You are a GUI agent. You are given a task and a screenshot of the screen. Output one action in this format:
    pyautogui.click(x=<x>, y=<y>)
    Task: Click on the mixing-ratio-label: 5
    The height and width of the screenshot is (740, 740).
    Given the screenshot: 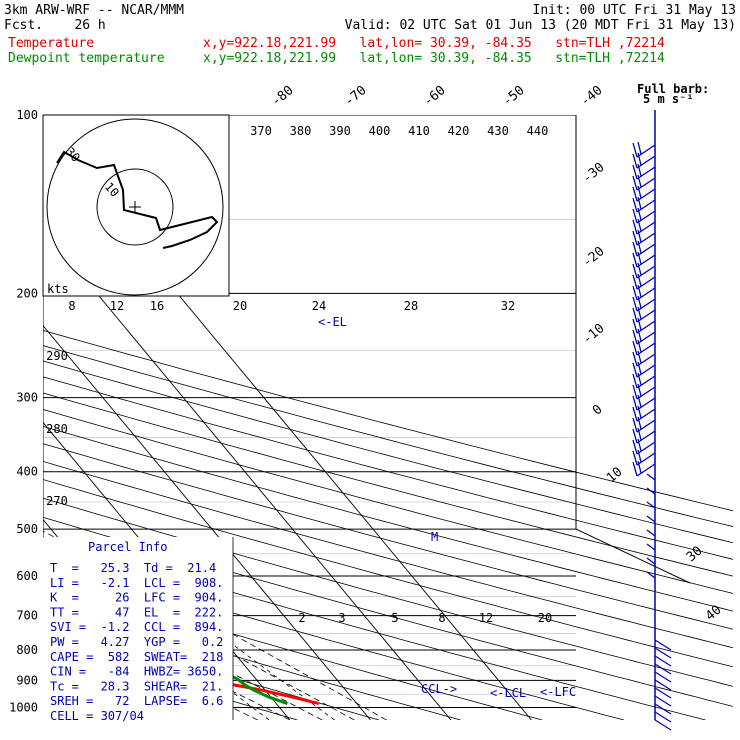 What is the action you would take?
    pyautogui.click(x=394, y=618)
    